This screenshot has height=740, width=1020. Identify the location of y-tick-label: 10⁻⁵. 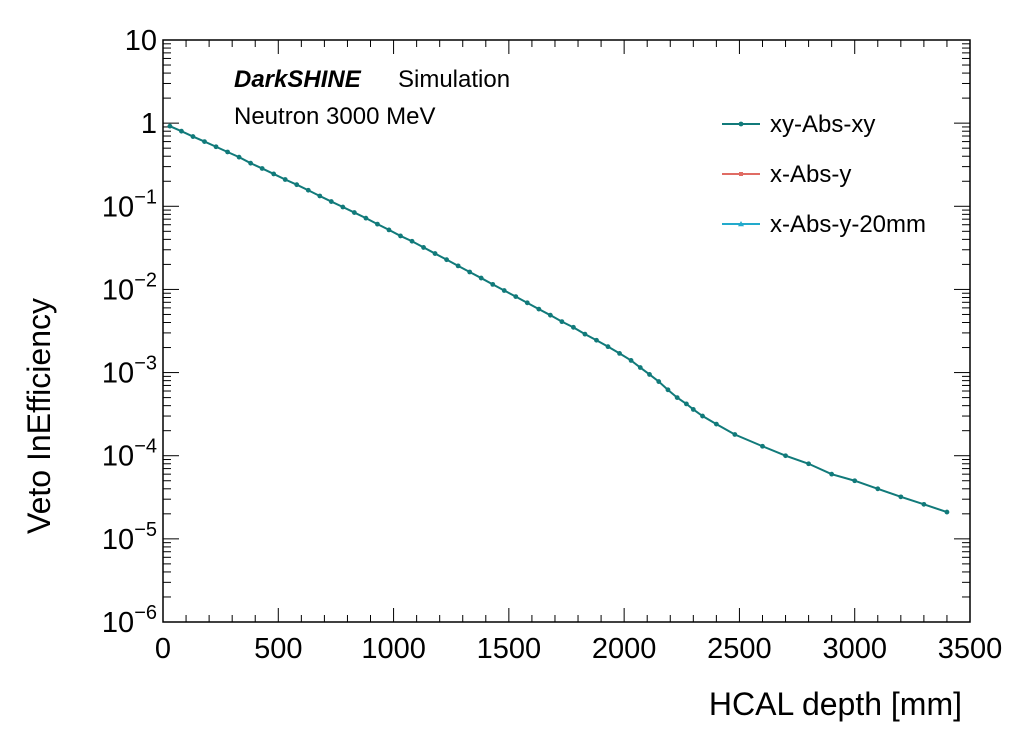
(129, 537).